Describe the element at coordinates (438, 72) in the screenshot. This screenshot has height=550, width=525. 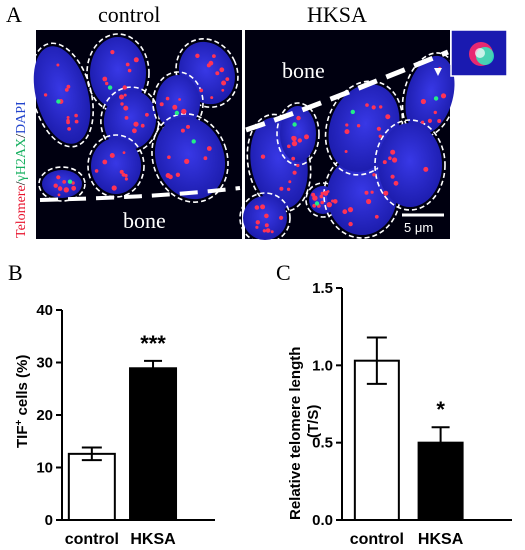
I see `arrowhead-icon` at that location.